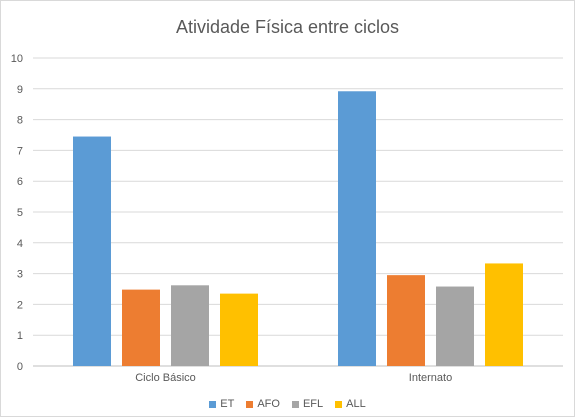 This screenshot has width=575, height=417. What do you see at coordinates (20, 367) in the screenshot?
I see `y-tick-label: 0` at bounding box center [20, 367].